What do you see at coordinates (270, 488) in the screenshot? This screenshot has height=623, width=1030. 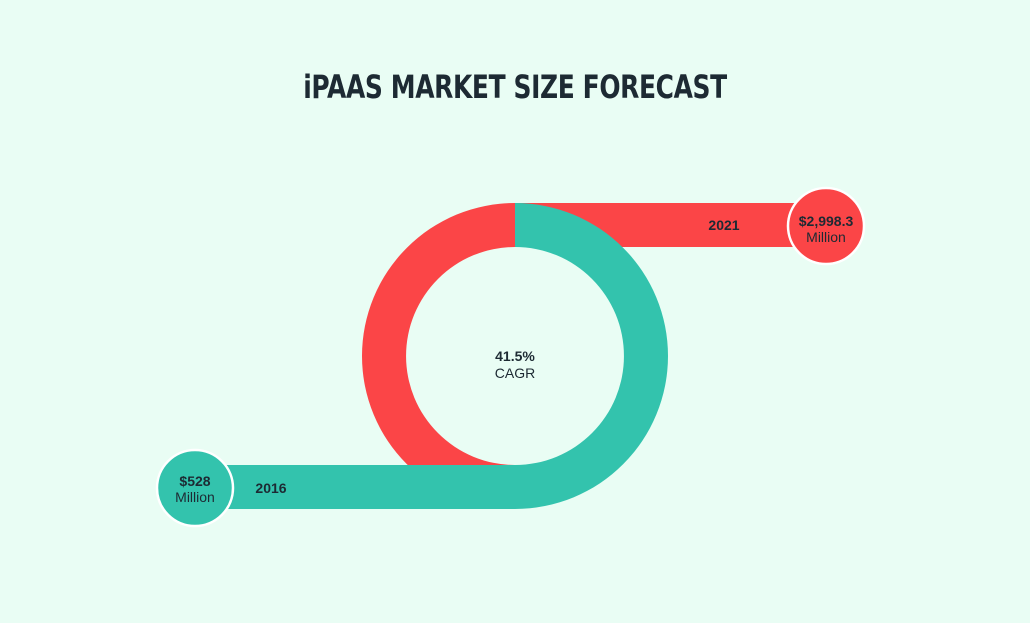 I see `start-year-label: 2016` at bounding box center [270, 488].